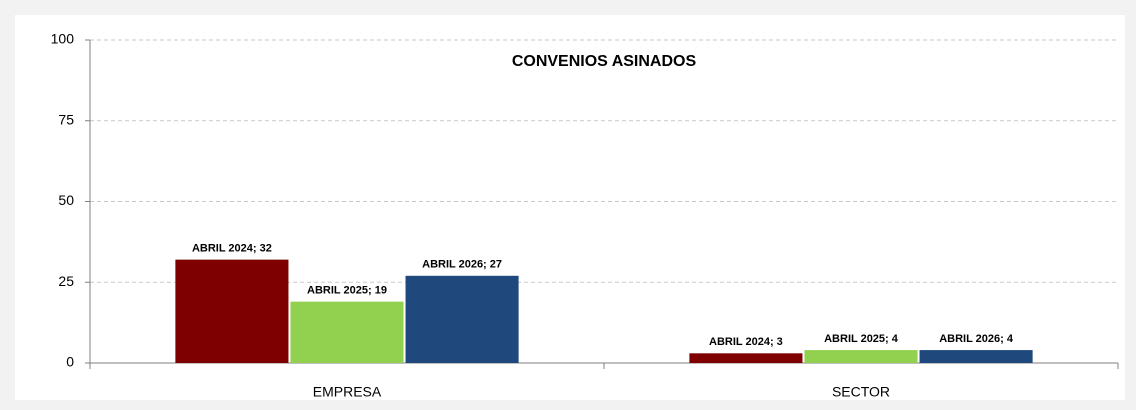  I want to click on y-tick-label: 25, so click(66, 281).